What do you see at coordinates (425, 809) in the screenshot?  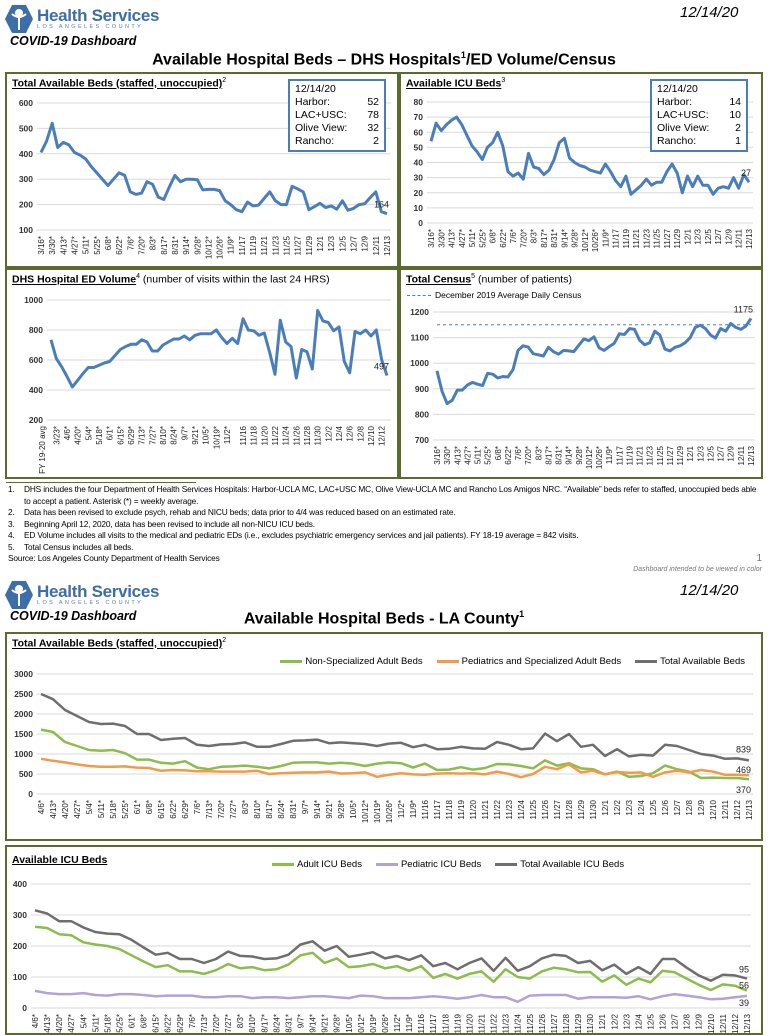 I see `x-tick-label: 11/16` at bounding box center [425, 809].